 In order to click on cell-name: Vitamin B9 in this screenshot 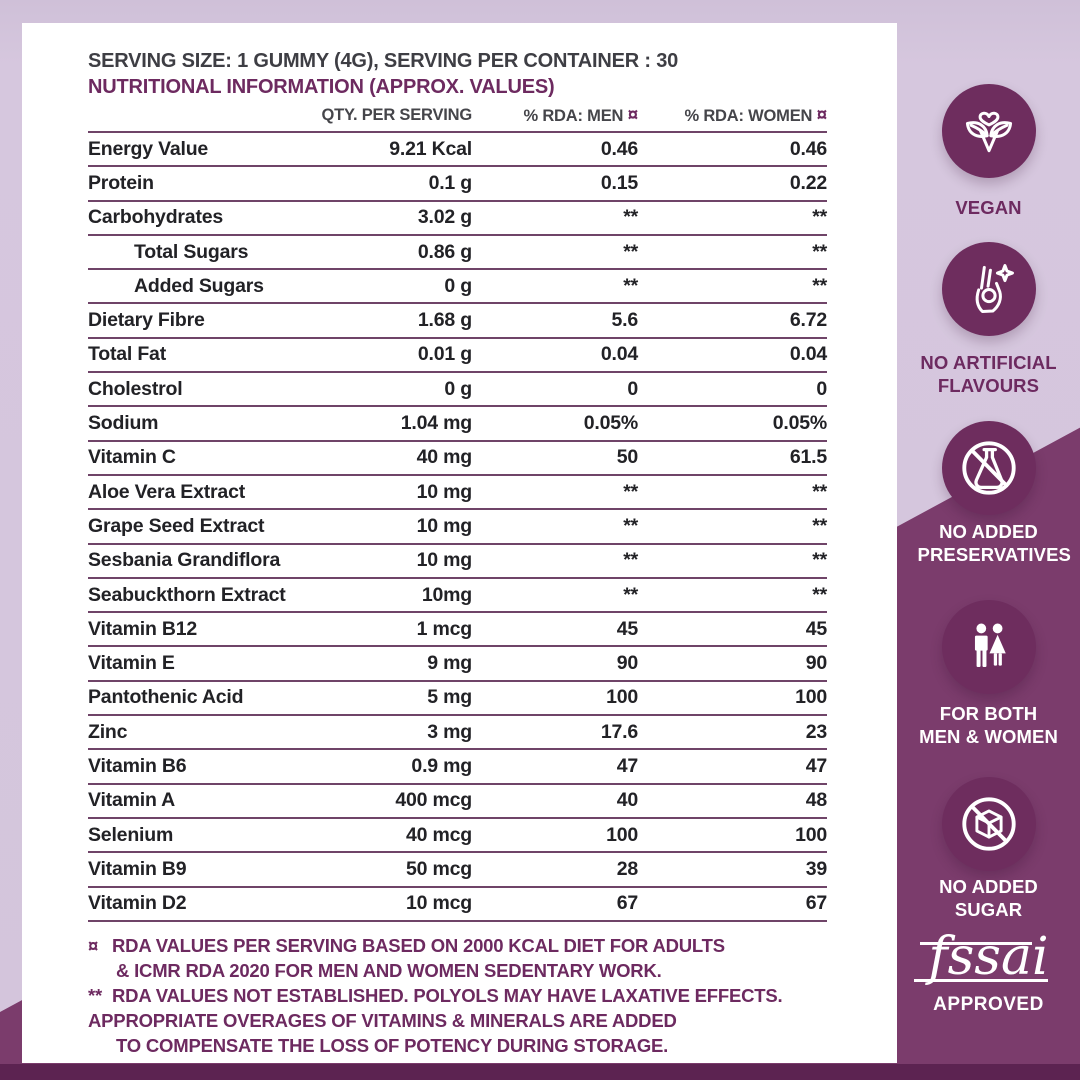, I will do `click(137, 868)`.